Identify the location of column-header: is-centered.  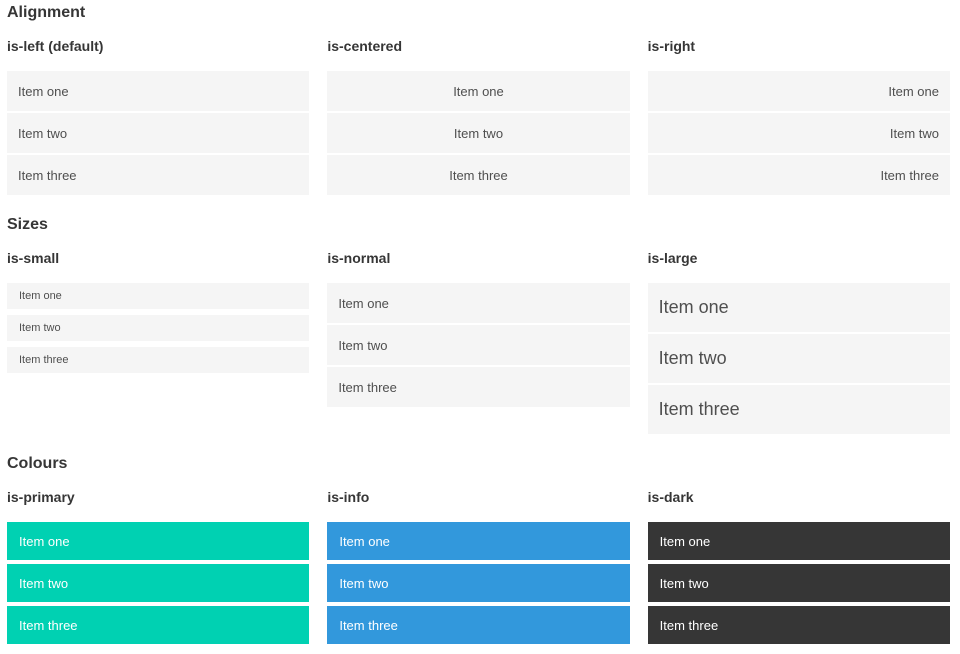
(365, 46).